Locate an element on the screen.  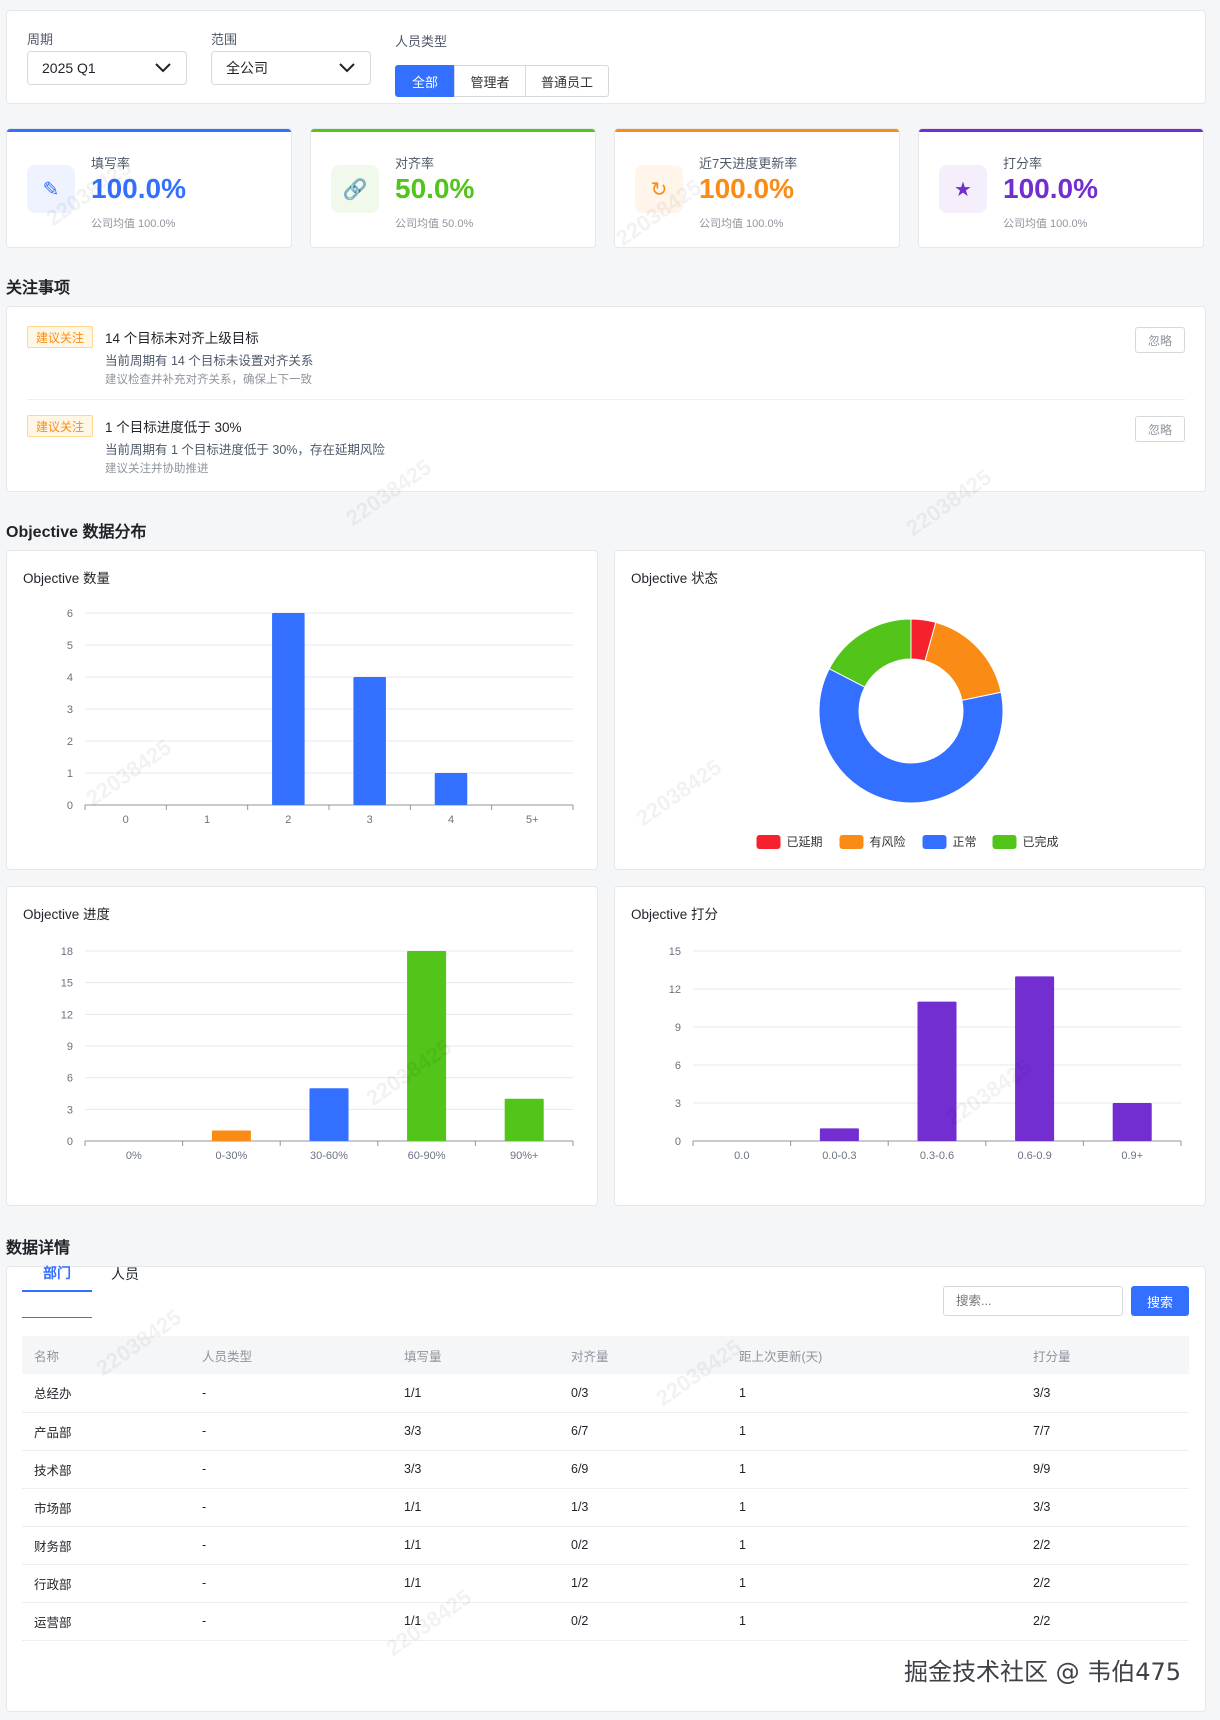
table-cell: 7/7 is located at coordinates (1105, 1431).